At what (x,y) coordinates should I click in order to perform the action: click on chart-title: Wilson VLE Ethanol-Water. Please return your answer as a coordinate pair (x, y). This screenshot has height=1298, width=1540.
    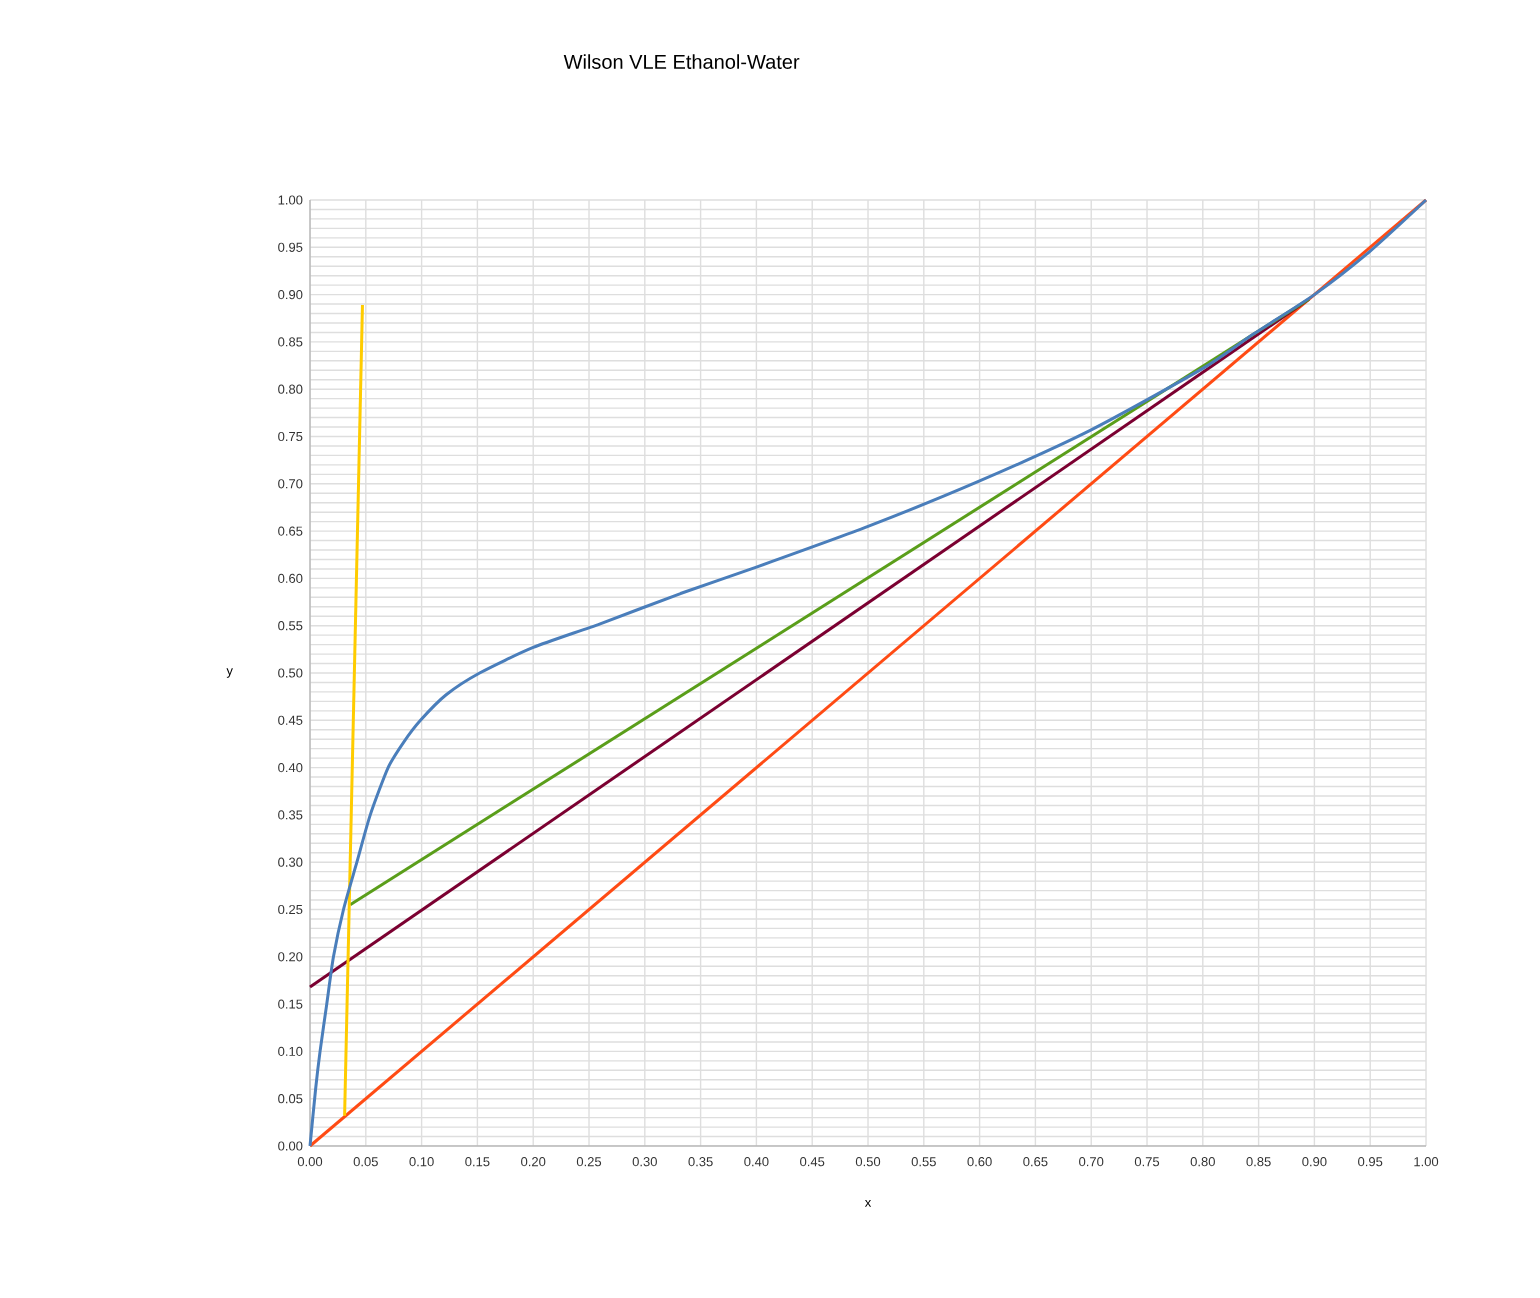
    Looking at the image, I should click on (681, 61).